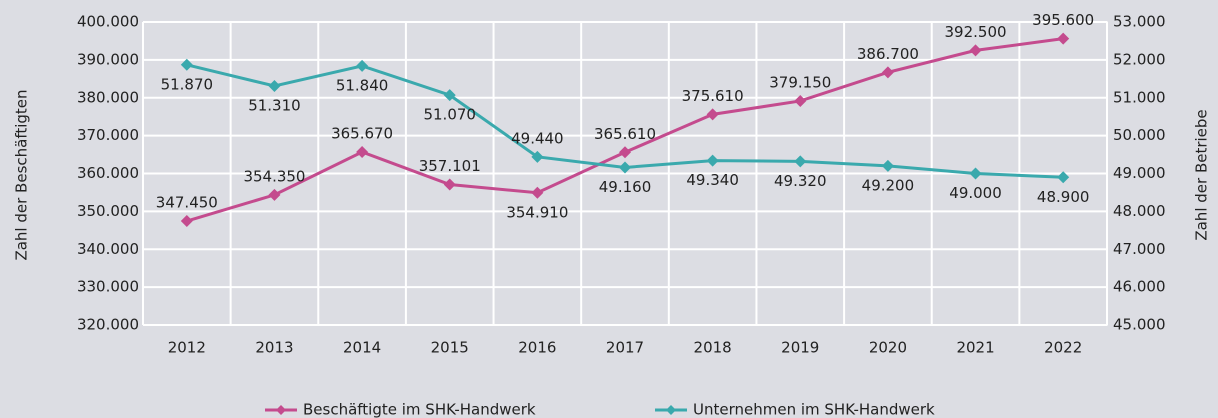  Describe the element at coordinates (1139, 135) in the screenshot. I see `y2-tick-label: 50.000` at that location.